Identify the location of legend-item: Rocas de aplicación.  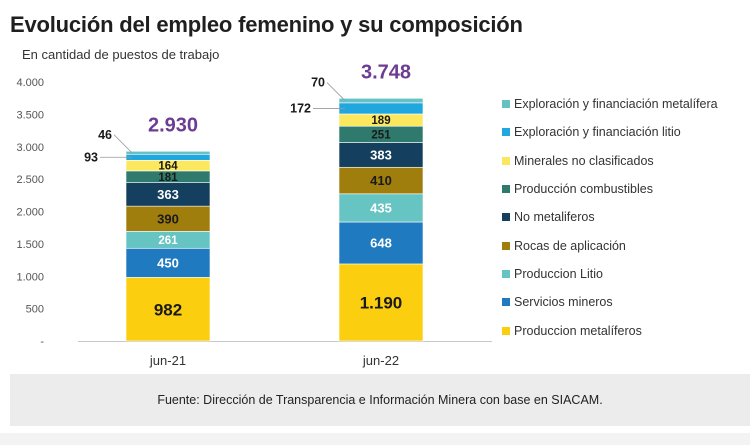
(624, 245).